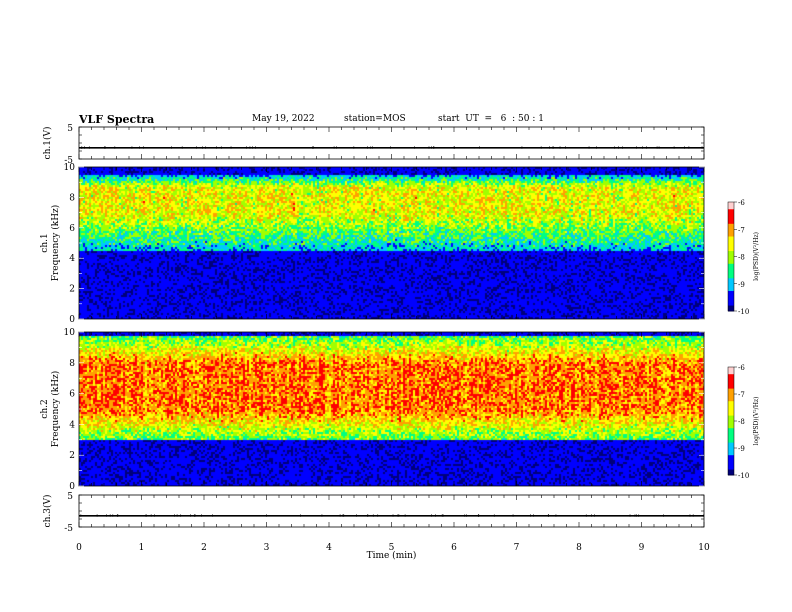  Describe the element at coordinates (45, 408) in the screenshot. I see `y-axis-label: ch.2` at that location.